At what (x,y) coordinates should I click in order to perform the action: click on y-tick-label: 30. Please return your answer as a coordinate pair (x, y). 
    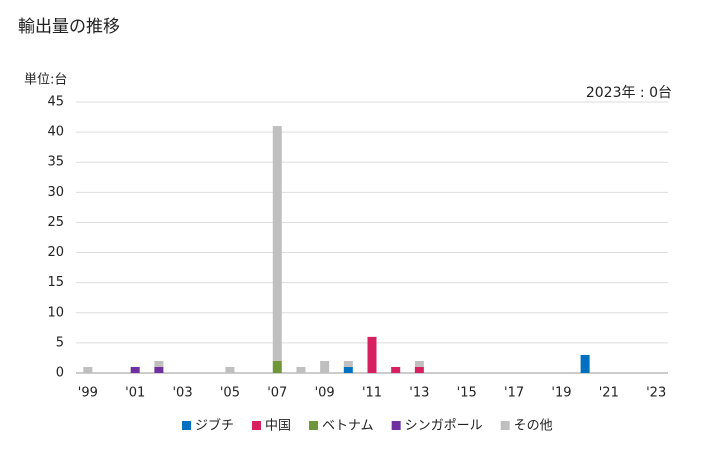
    Looking at the image, I should click on (55, 192).